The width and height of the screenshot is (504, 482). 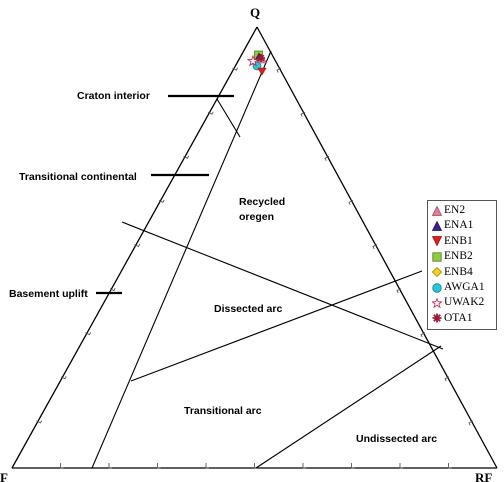 I want to click on legend-label: ENB2, so click(x=458, y=256).